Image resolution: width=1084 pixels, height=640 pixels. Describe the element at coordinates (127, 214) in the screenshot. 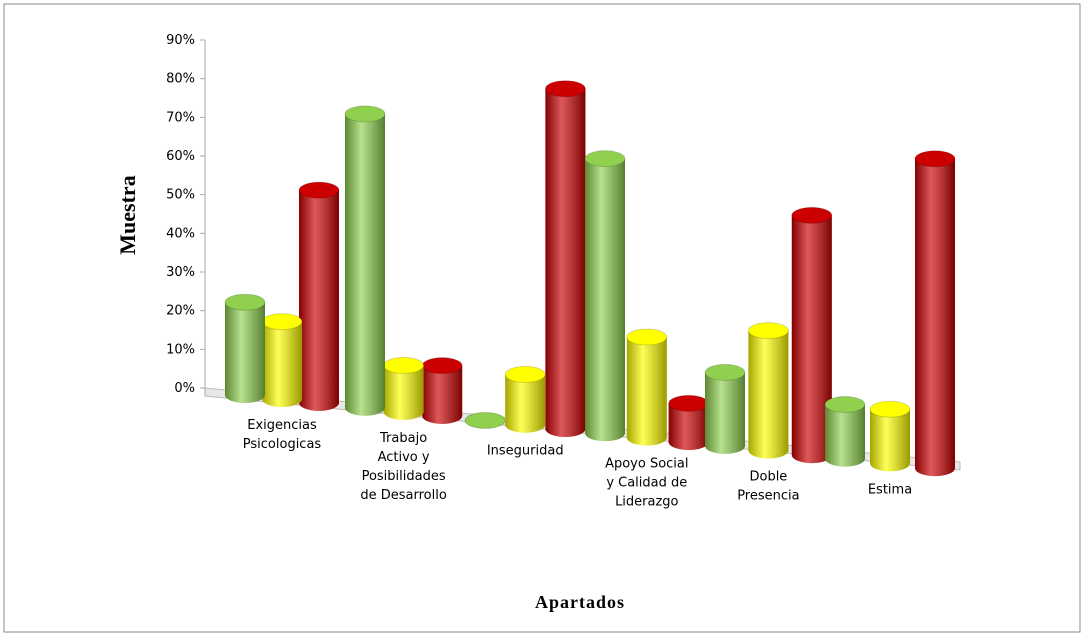

I see `y-axis-label: Muestra` at that location.